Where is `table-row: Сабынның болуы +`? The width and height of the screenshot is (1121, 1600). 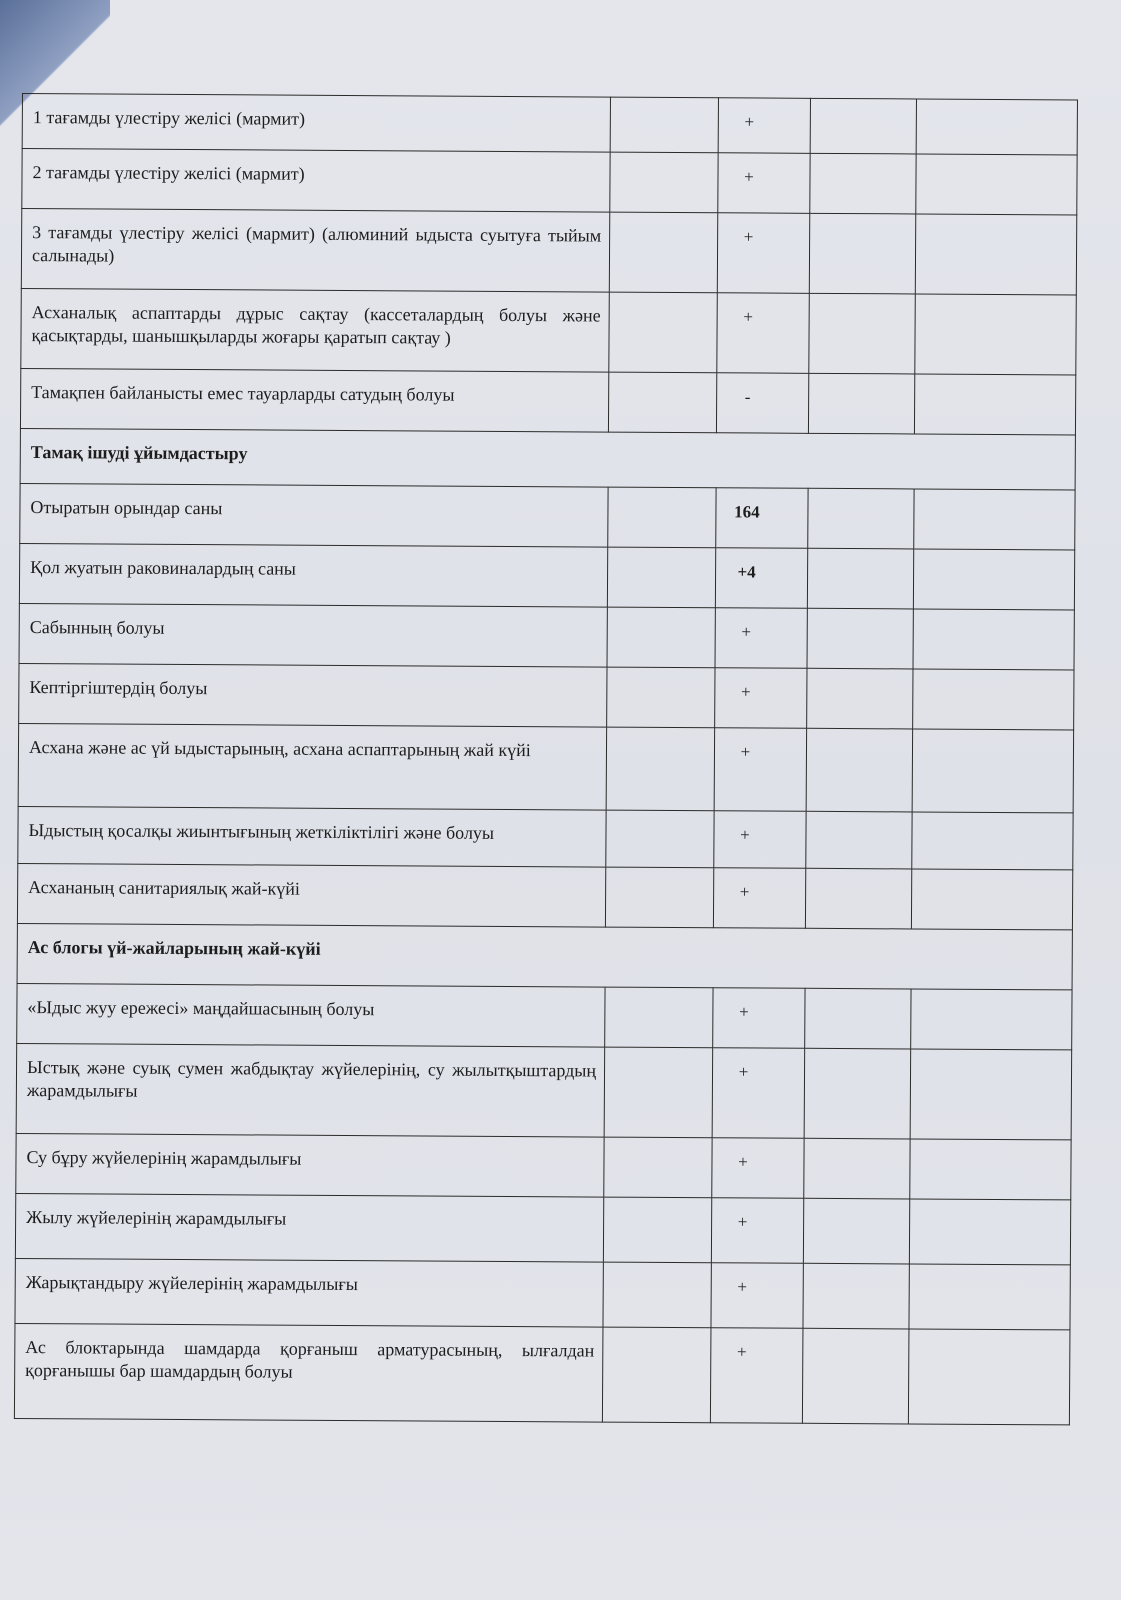 table-row: Сабынның болуы + is located at coordinates (547, 636).